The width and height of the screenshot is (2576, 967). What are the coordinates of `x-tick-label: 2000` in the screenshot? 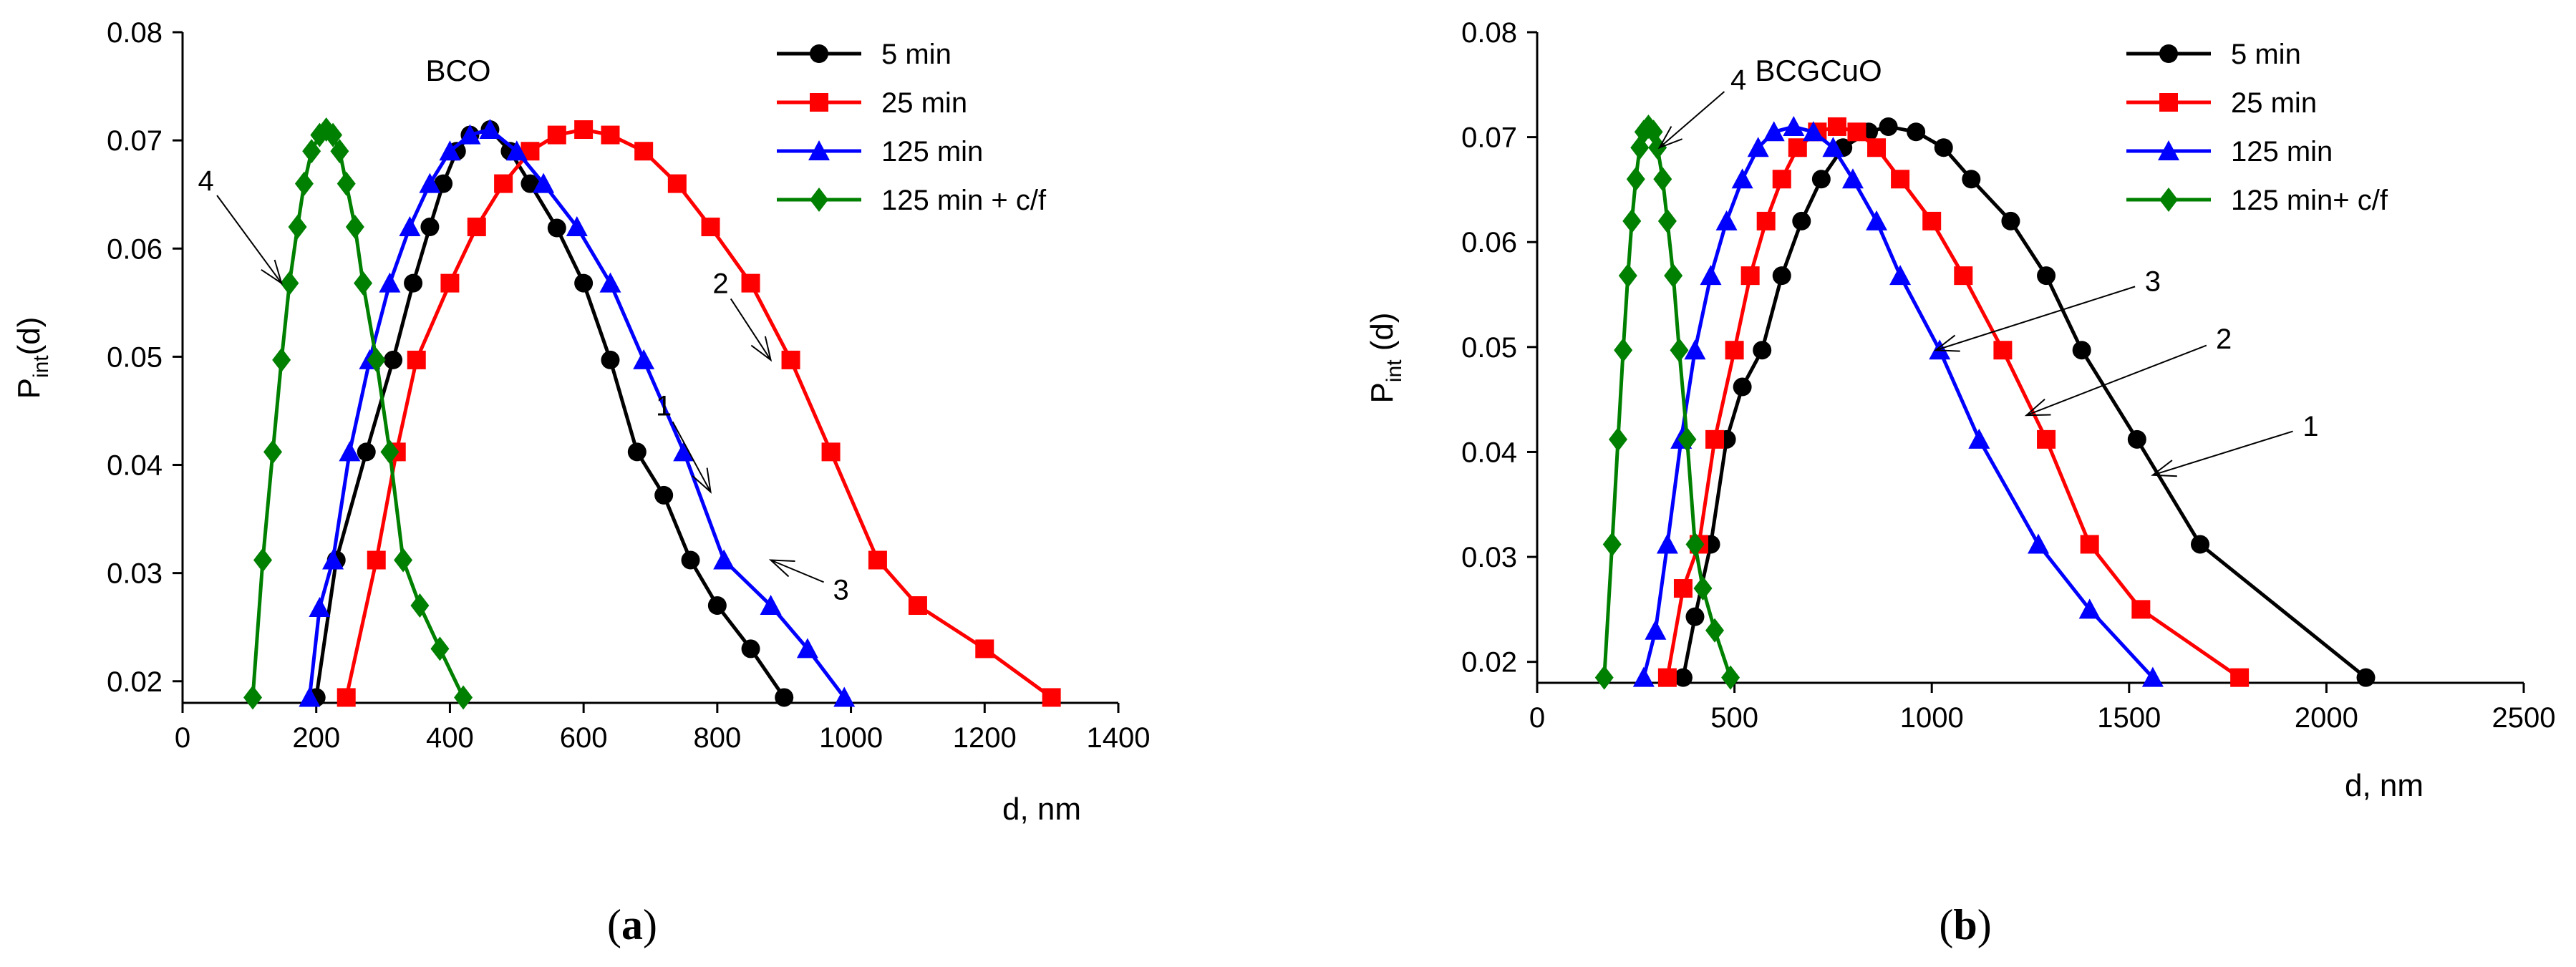 It's located at (2326, 718).